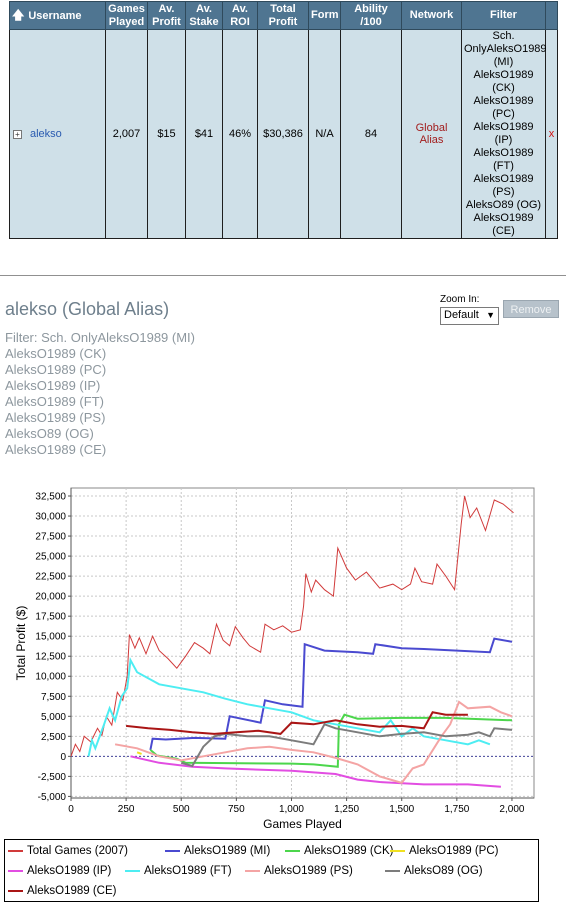  Describe the element at coordinates (324, 134) in the screenshot. I see `cell-form: N/A` at that location.